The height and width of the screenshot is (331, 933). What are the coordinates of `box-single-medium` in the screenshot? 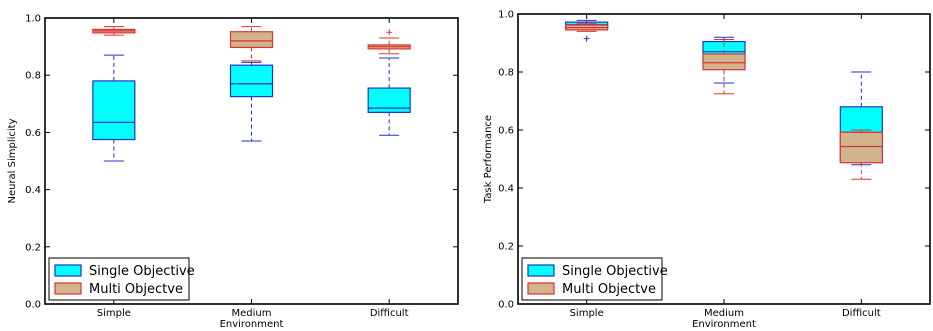 It's located at (251, 101).